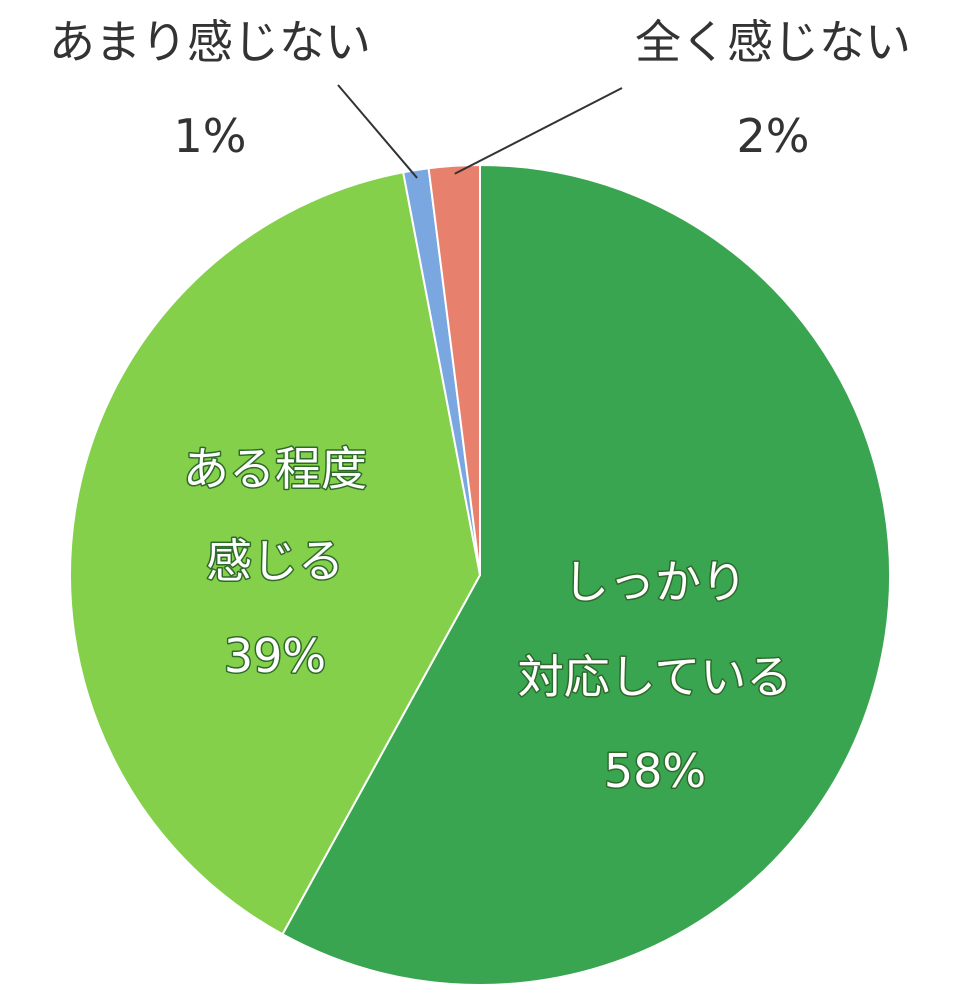  What do you see at coordinates (454, 369) in the screenshot?
I see `pie-slice-not-at-all` at bounding box center [454, 369].